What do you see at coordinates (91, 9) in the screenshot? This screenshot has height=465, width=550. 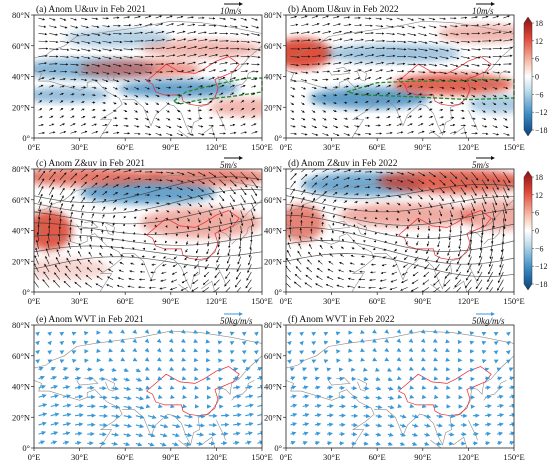 I see `panel-title: (a) Anom U&uv in Feb 2021` at bounding box center [91, 9].